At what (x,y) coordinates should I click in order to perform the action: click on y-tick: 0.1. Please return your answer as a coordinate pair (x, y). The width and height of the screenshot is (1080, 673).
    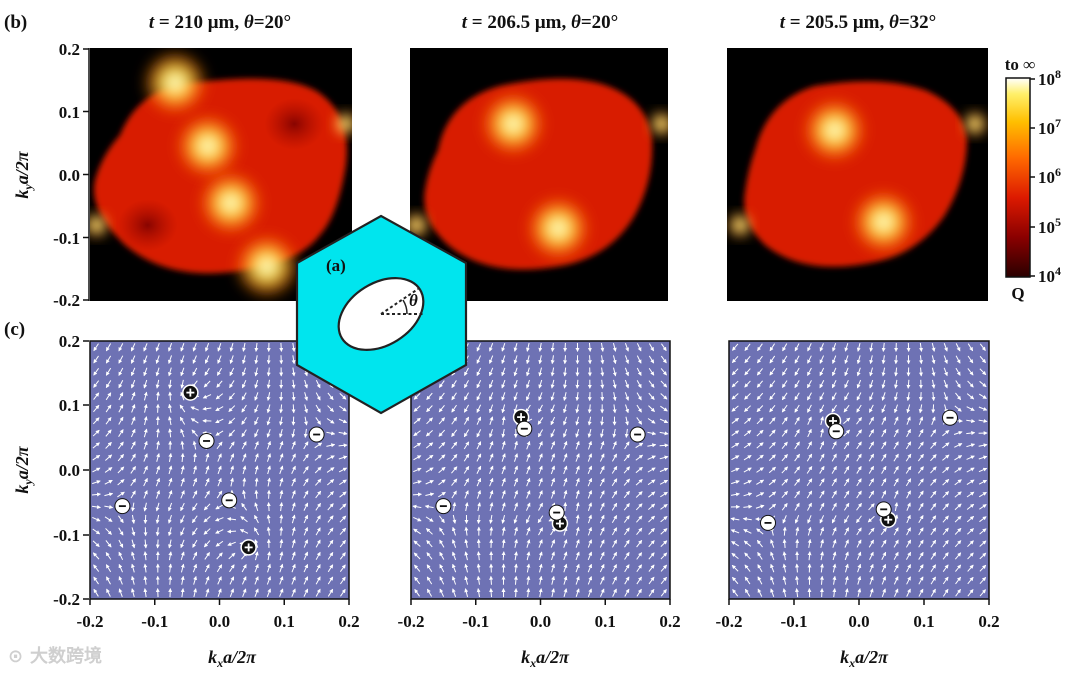
    Looking at the image, I should click on (69, 405).